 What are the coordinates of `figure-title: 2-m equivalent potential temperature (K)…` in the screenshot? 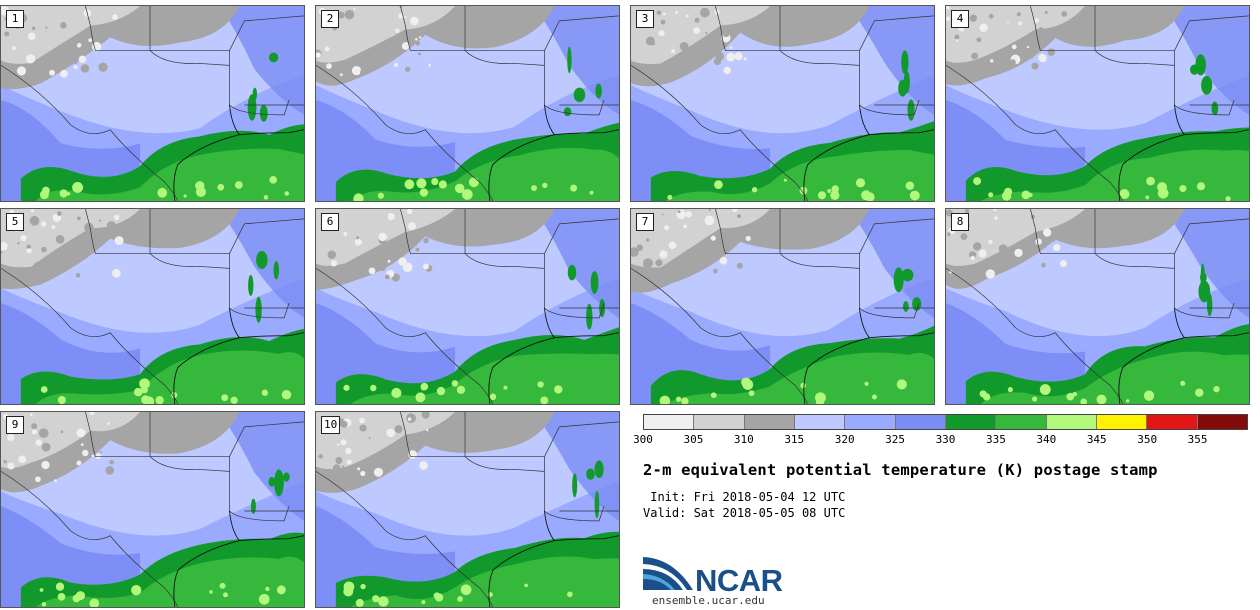 It's located at (900, 470).